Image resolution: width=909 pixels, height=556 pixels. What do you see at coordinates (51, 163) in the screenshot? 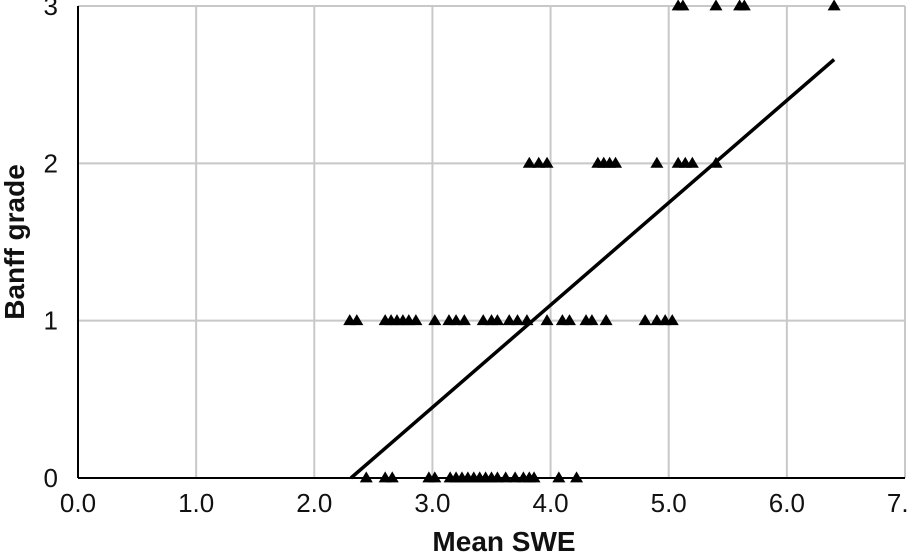
I see `y-tick-label: 2` at bounding box center [51, 163].